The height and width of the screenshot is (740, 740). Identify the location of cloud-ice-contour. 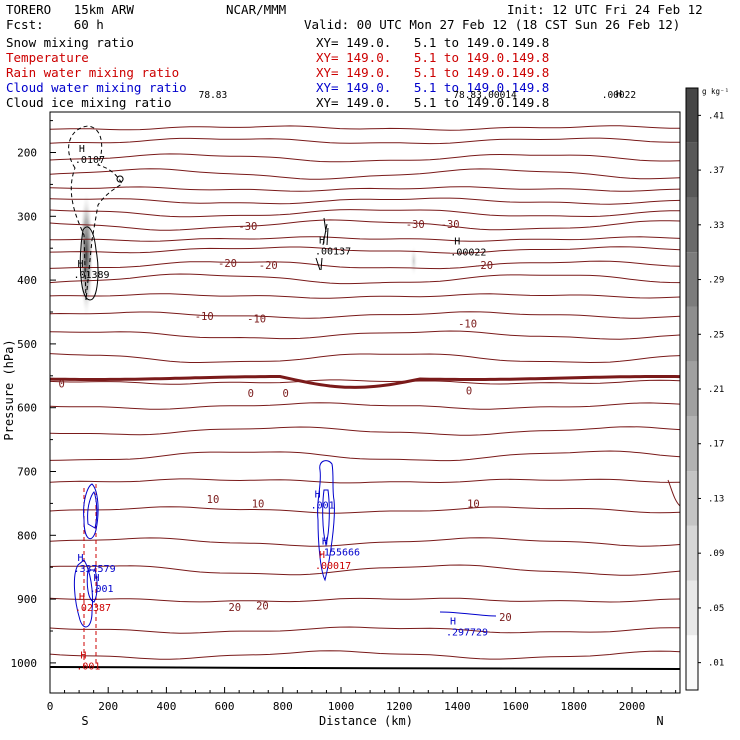
(322, 244).